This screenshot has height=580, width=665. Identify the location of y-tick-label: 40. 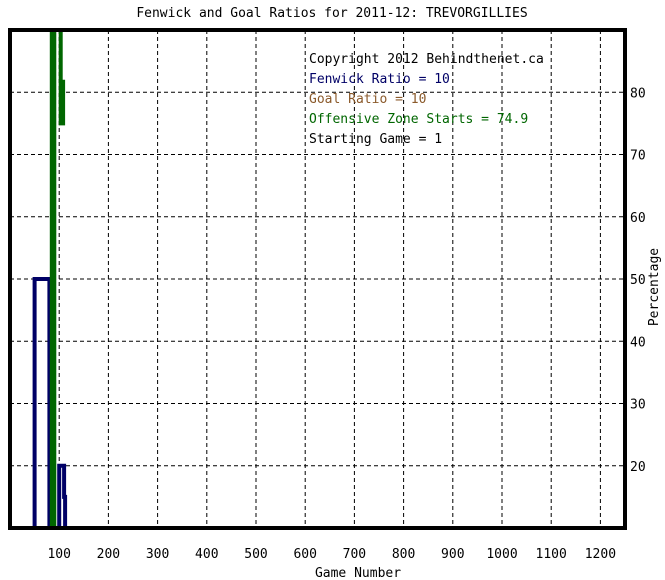
(638, 342).